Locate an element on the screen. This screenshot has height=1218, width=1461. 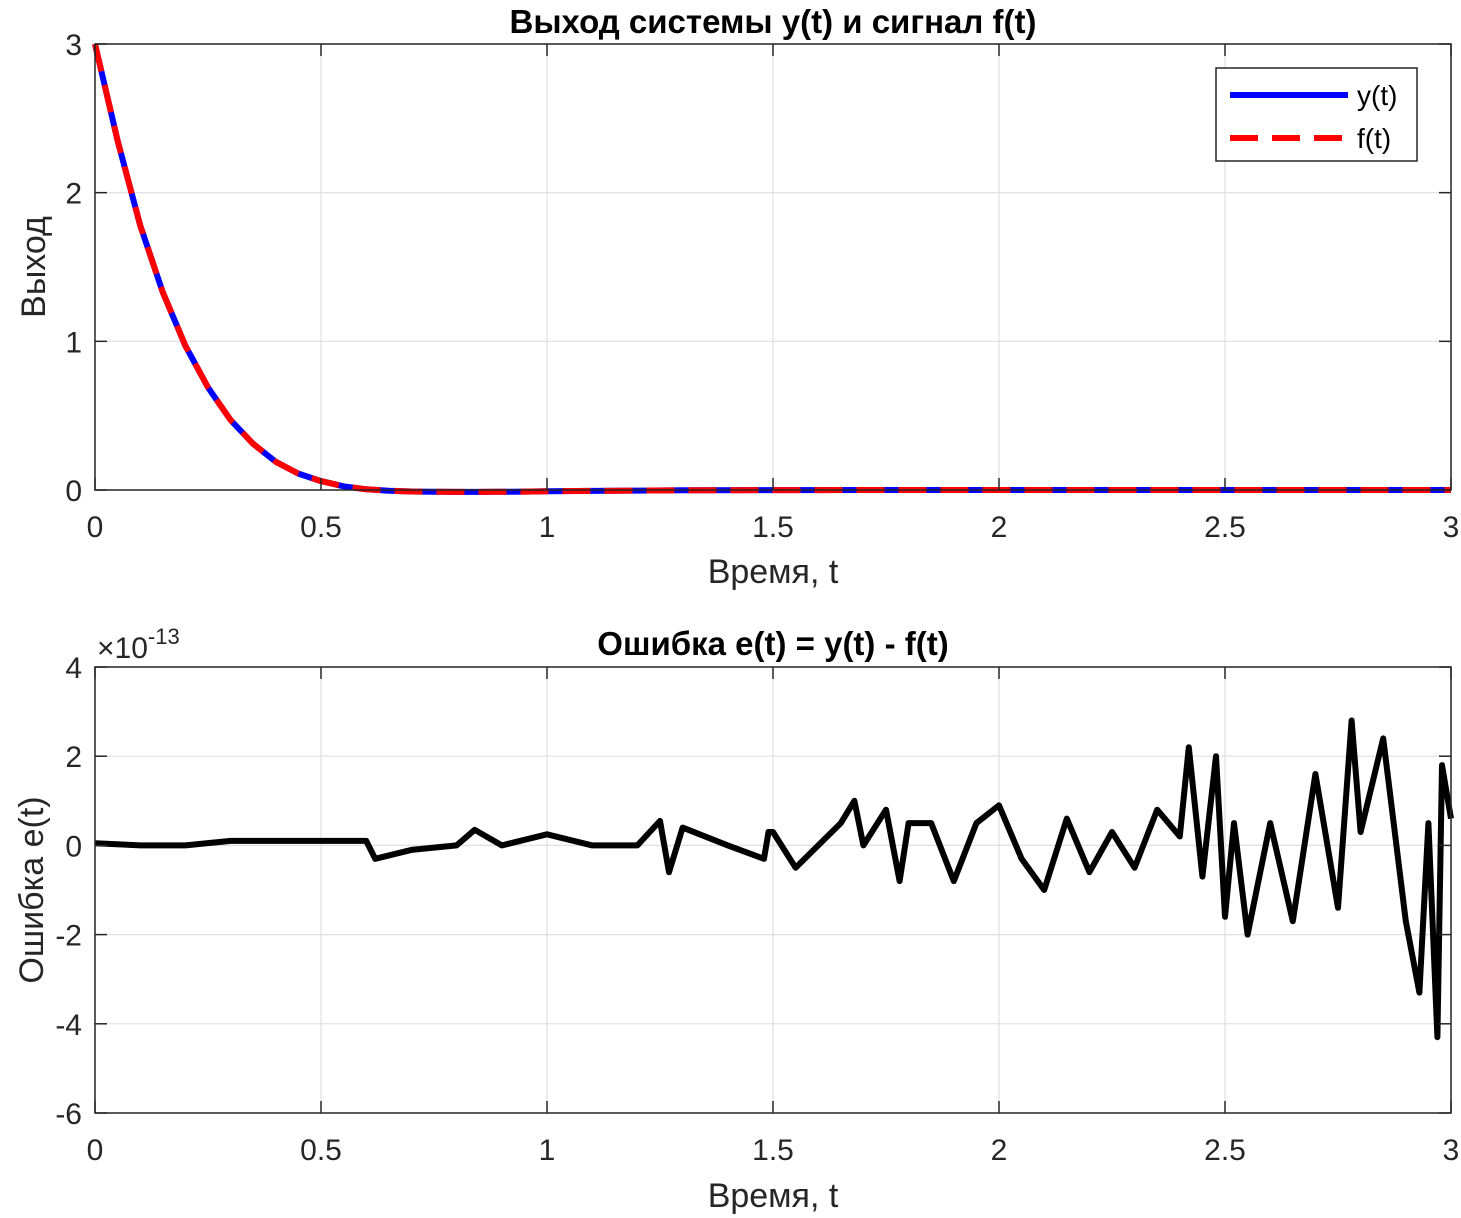
top-x-tick-label: 1 is located at coordinates (547, 527).